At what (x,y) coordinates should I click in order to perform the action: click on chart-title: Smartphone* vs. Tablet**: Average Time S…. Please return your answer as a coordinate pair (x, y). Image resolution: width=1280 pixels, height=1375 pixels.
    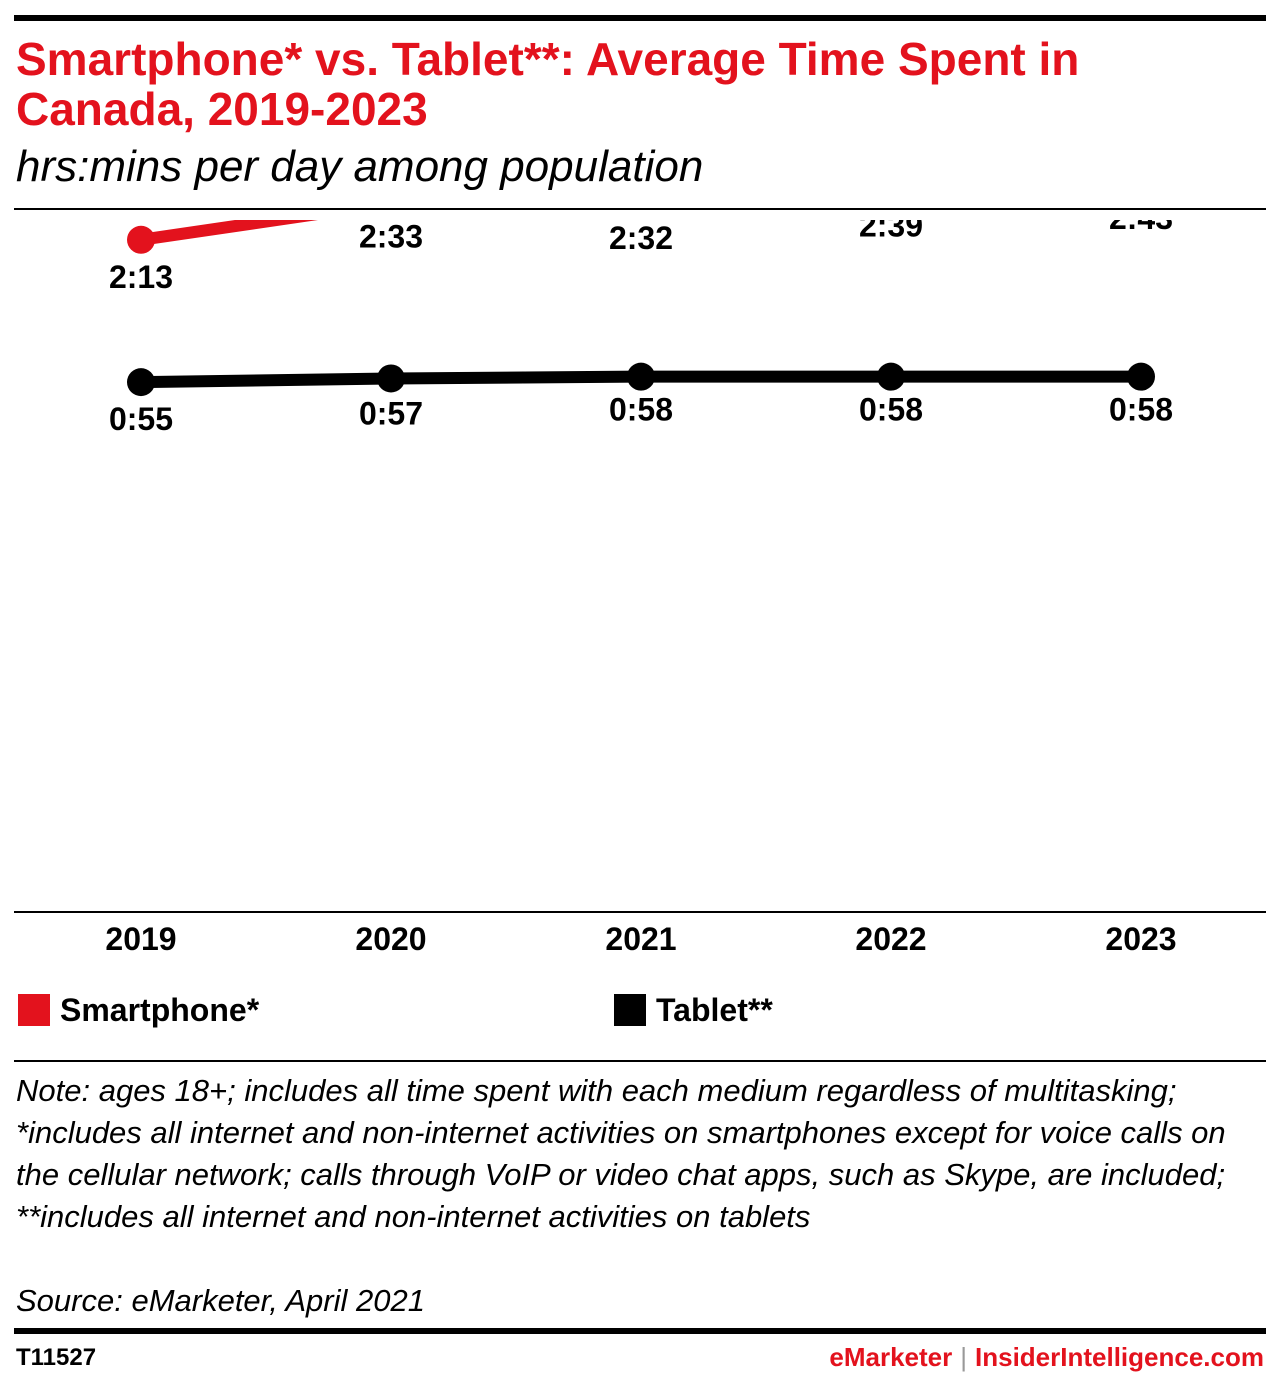
    Looking at the image, I should click on (548, 84).